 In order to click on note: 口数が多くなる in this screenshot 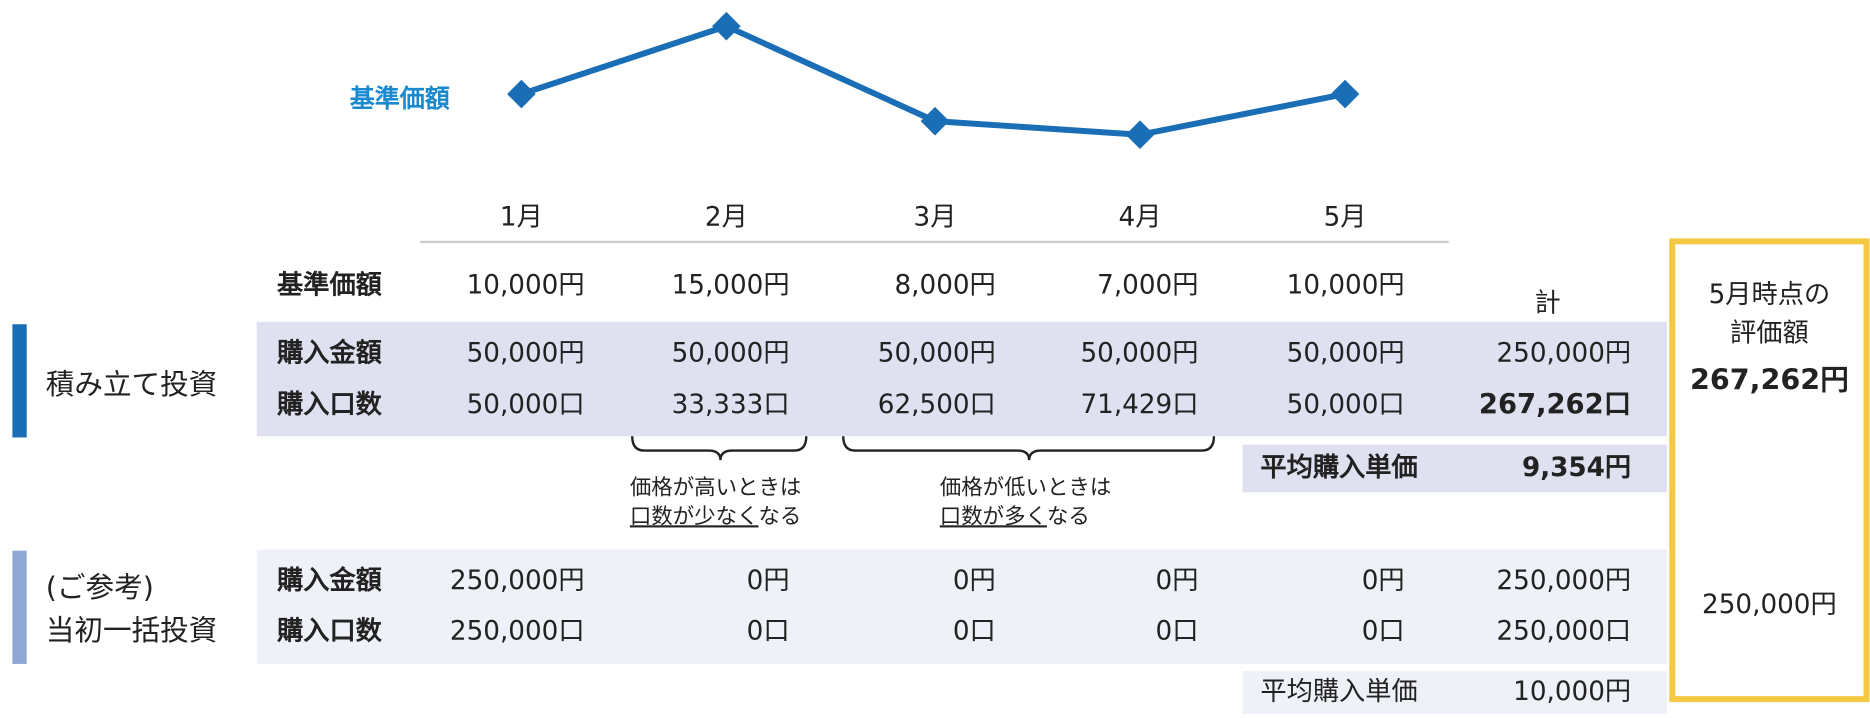, I will do `click(1015, 516)`.